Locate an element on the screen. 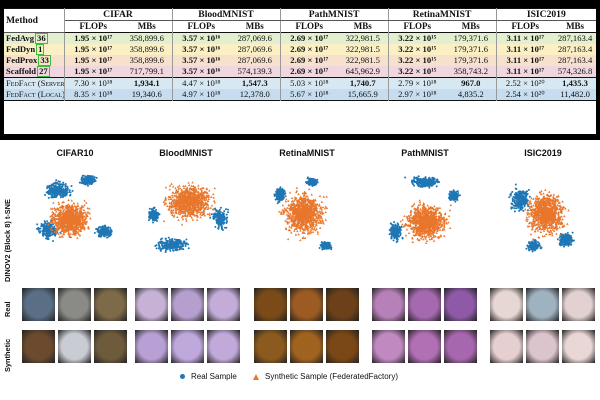  mbs-cell: 179,371.6 is located at coordinates (471, 49).